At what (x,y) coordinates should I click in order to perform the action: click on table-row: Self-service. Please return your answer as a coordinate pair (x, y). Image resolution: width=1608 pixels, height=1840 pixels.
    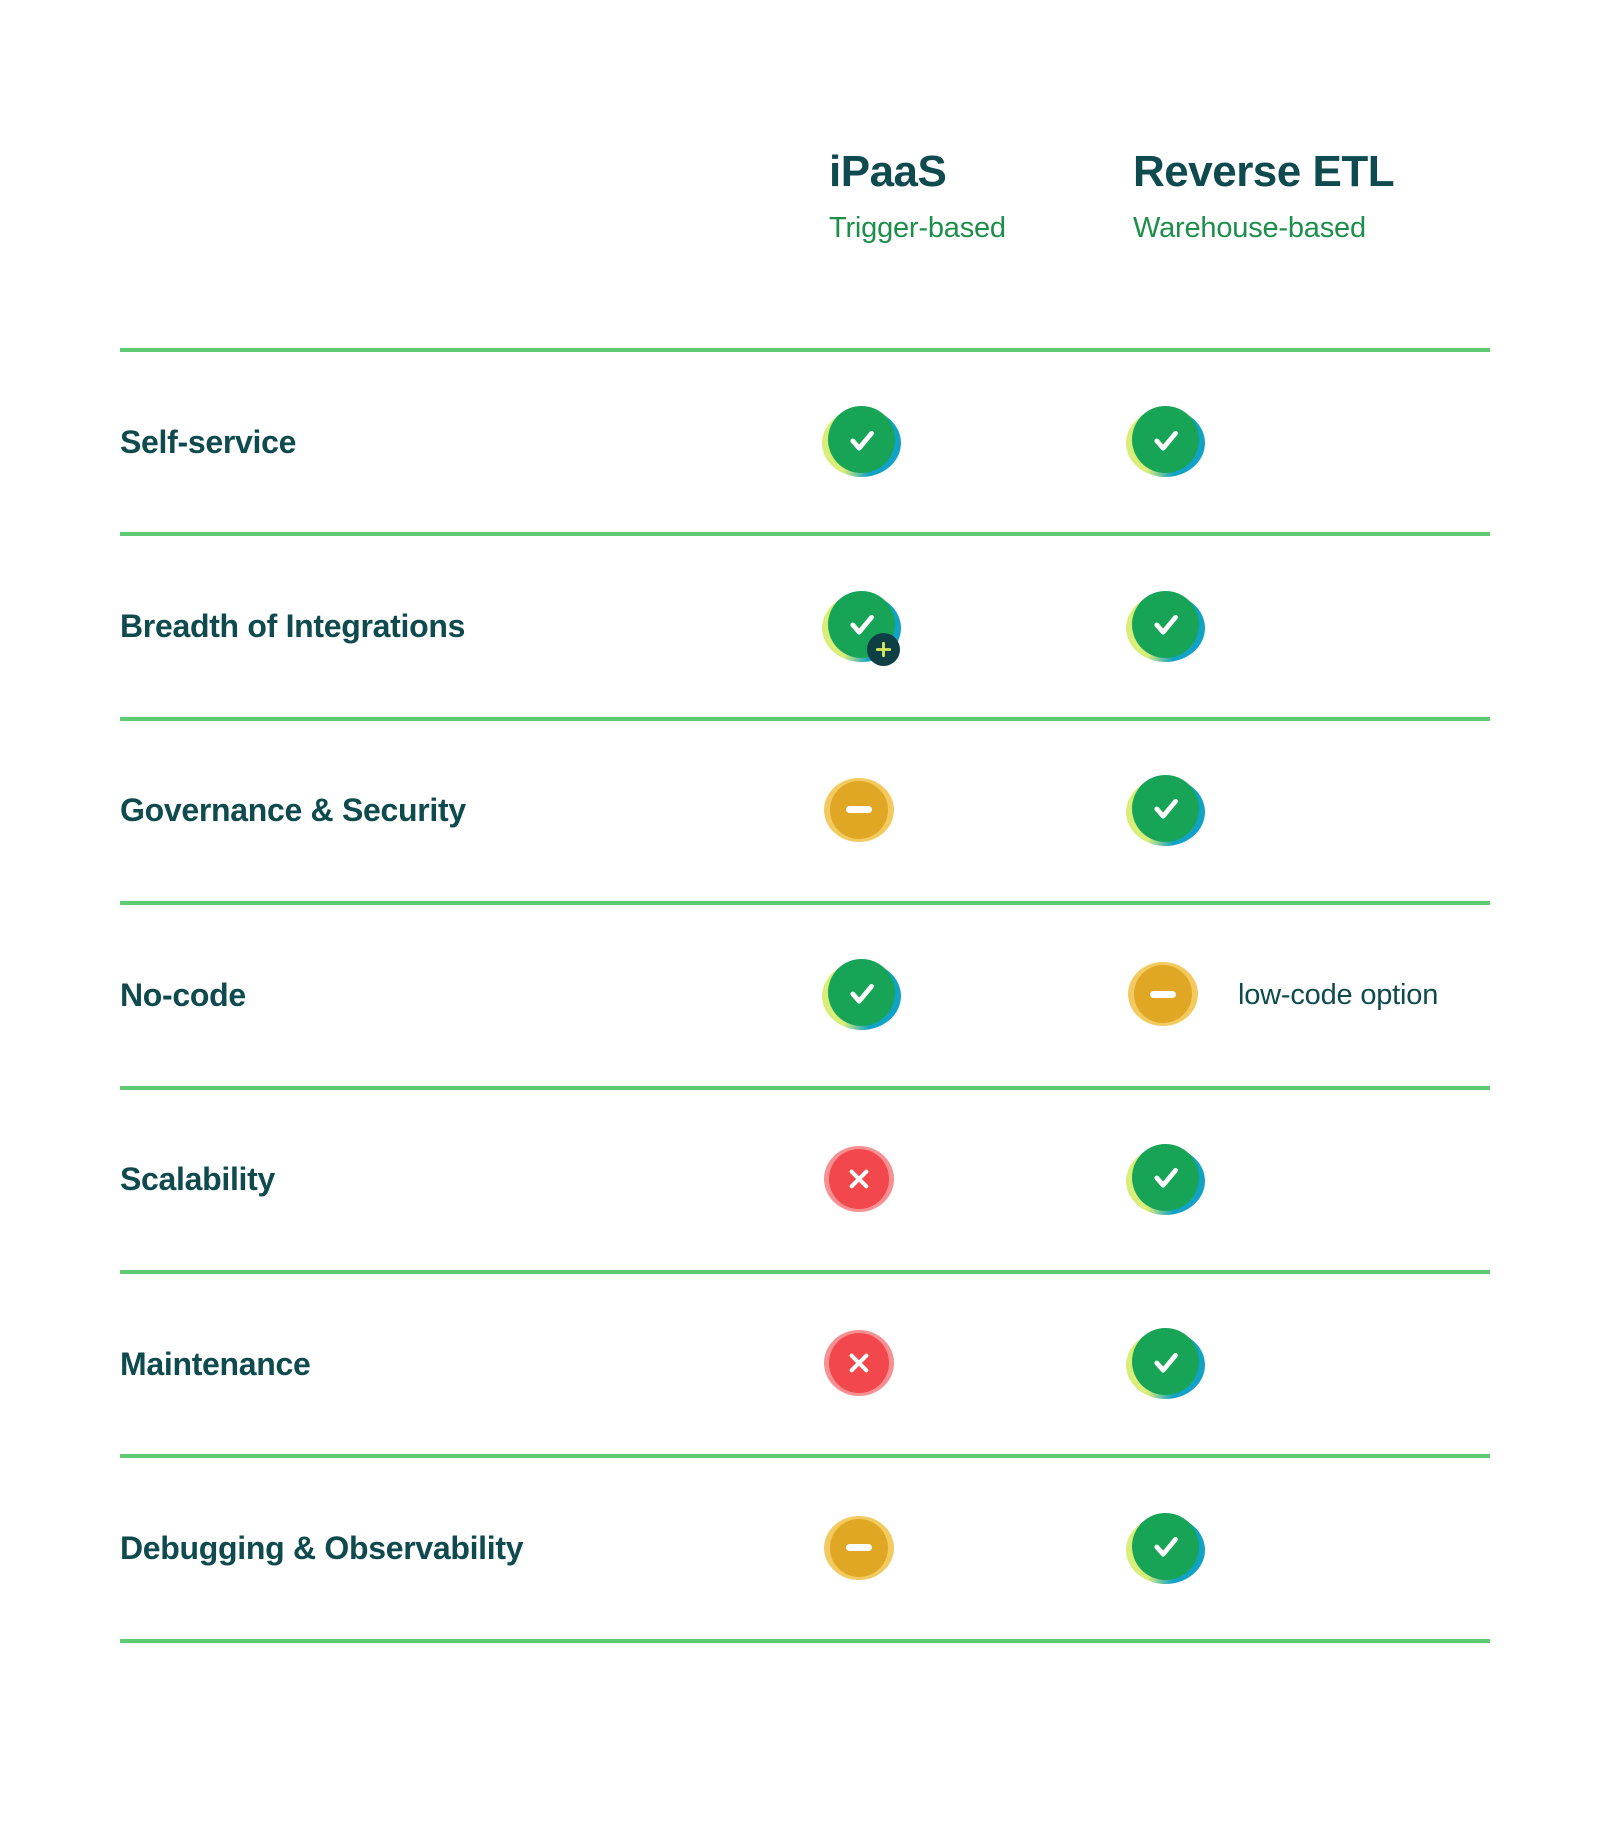
    Looking at the image, I should click on (805, 440).